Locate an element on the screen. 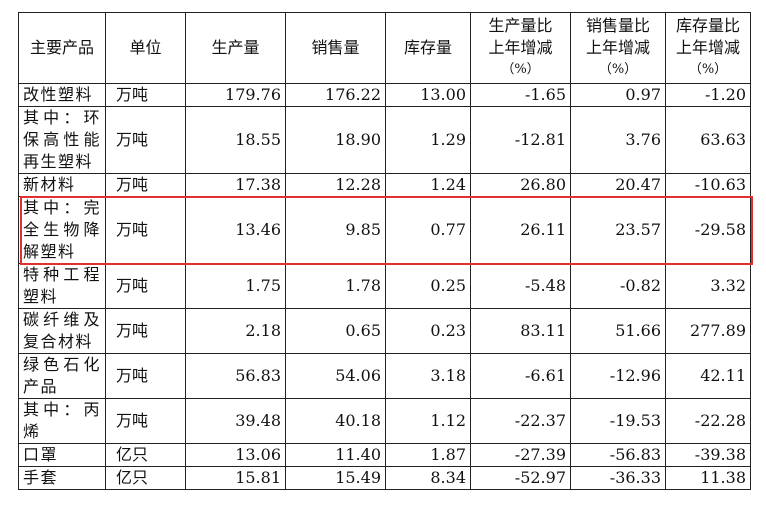 This screenshot has height=521, width=766. value-cell: 17.38 is located at coordinates (235, 185).